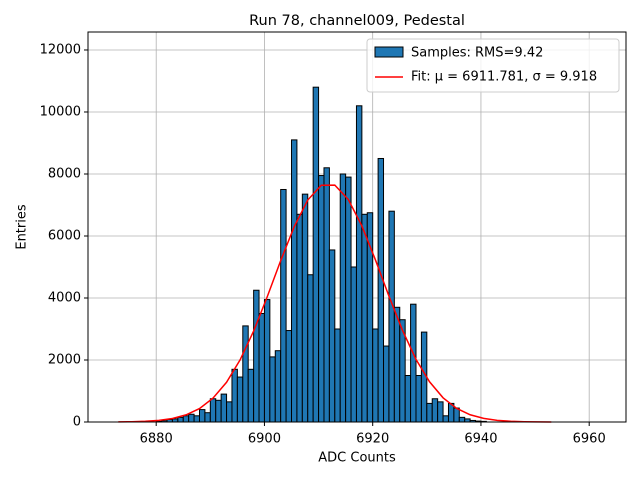 The width and height of the screenshot is (640, 480). Describe the element at coordinates (60, 111) in the screenshot. I see `y-tick-label: 10000` at that location.